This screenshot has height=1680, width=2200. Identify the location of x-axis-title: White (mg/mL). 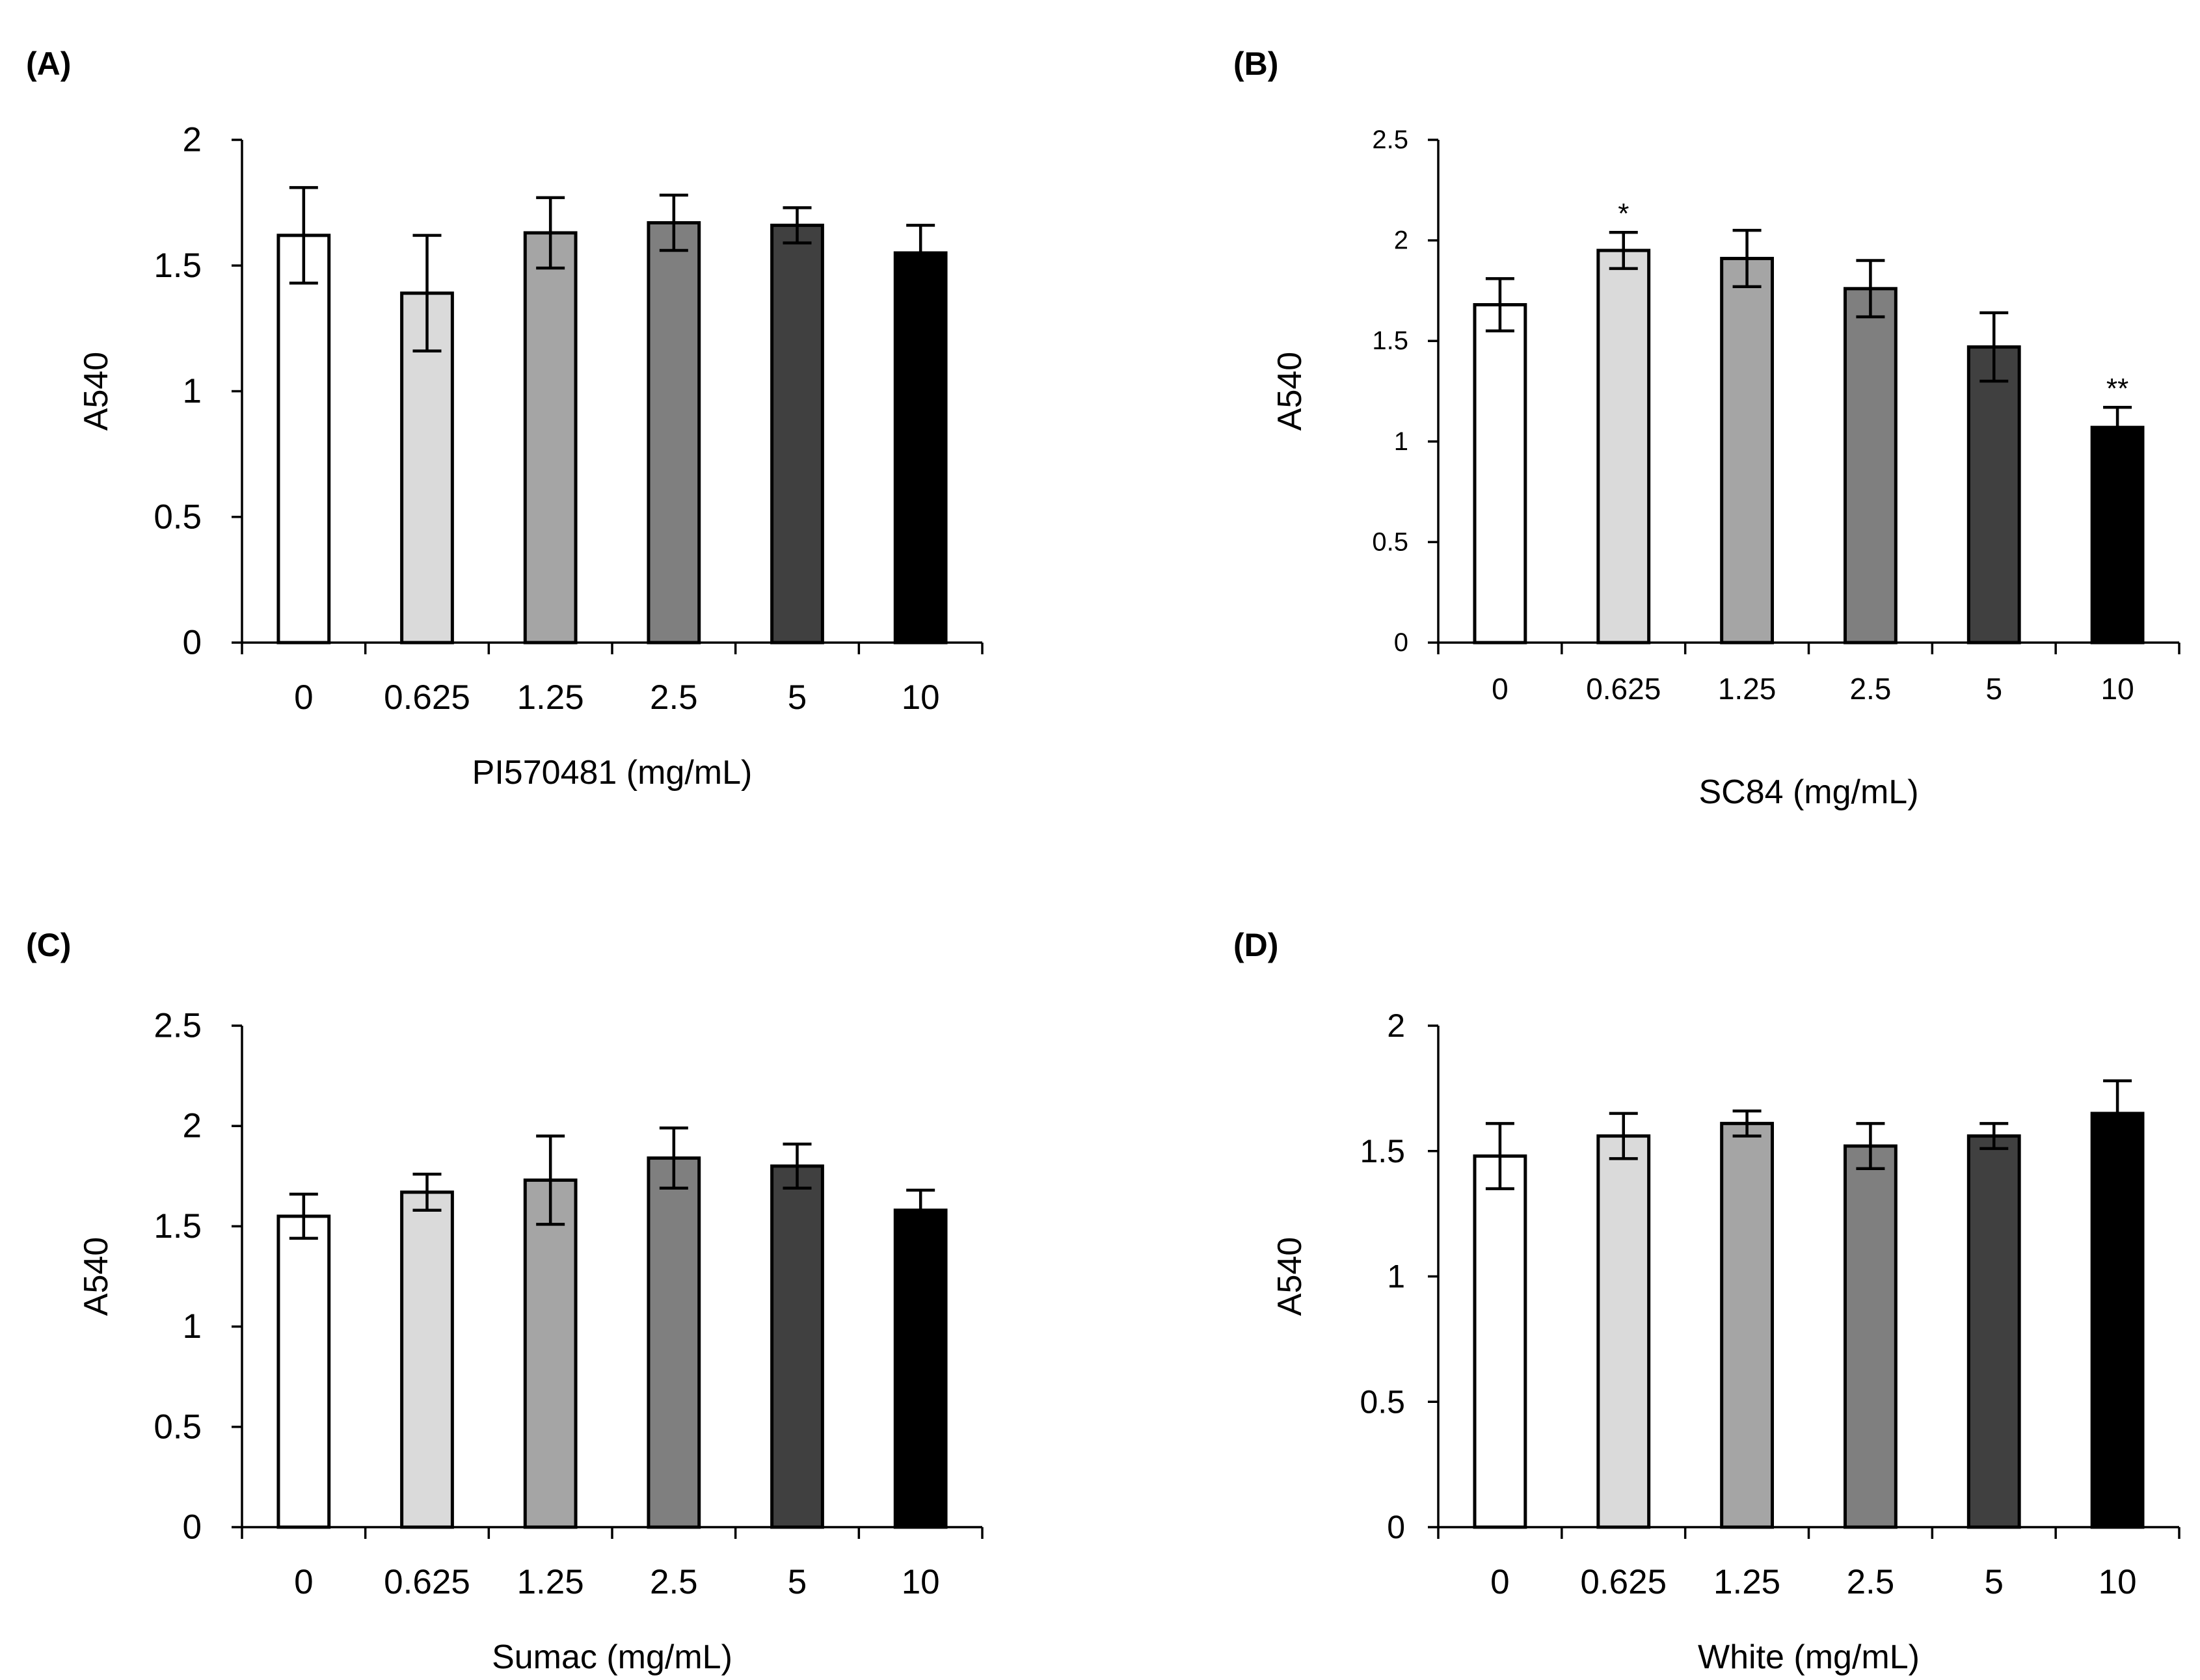
(1809, 1657).